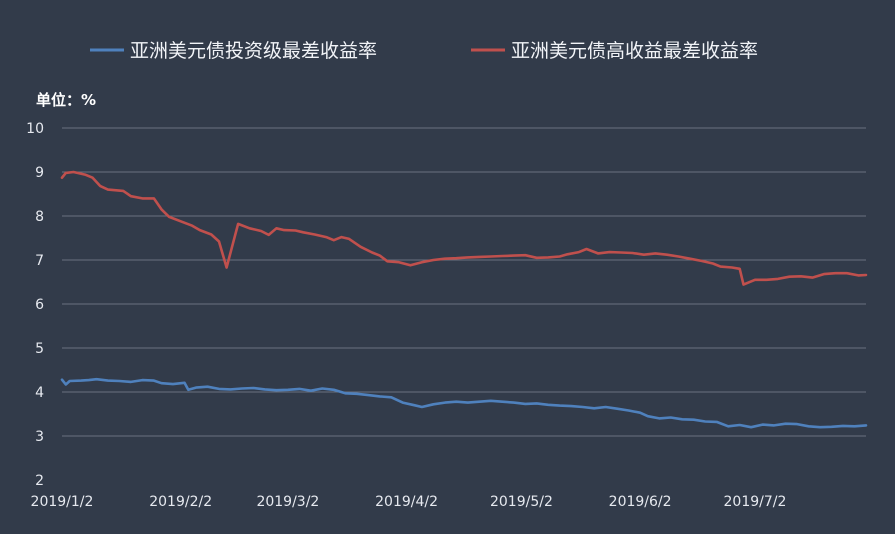  What do you see at coordinates (39, 349) in the screenshot?
I see `y-tick-label: 5` at bounding box center [39, 349].